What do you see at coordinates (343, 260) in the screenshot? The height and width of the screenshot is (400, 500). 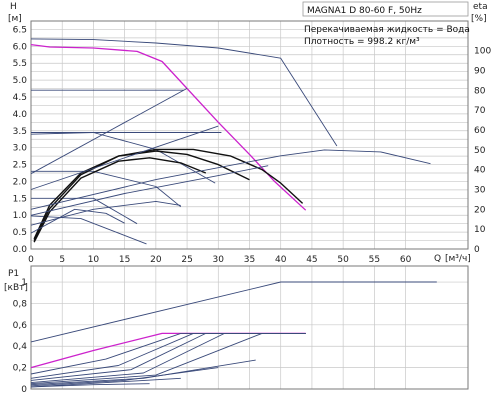 I see `flow-tick-label: 50` at bounding box center [343, 260].